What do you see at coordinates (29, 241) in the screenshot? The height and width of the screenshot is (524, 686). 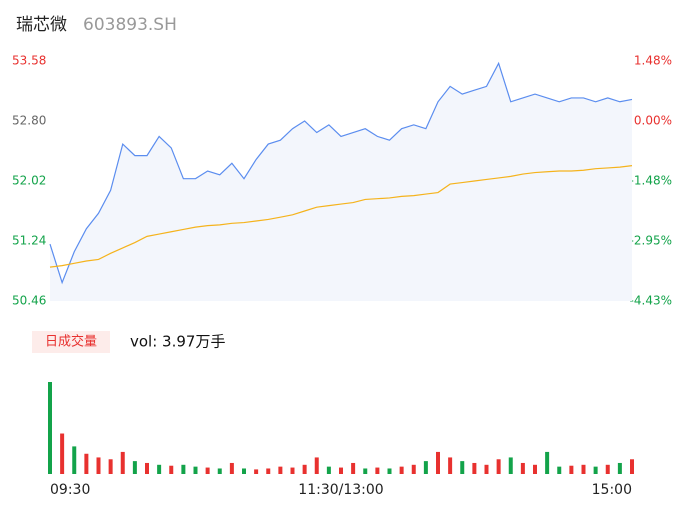 I see `y-tick-label: 51.24` at bounding box center [29, 241].